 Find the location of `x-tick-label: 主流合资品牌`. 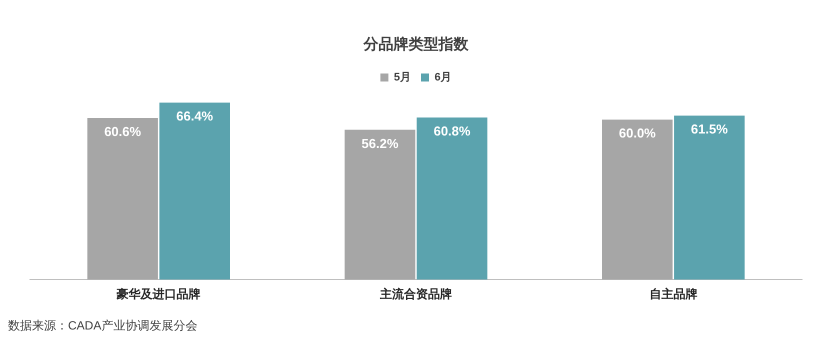

x-tick-label: 主流合资品牌 is located at coordinates (415, 294).